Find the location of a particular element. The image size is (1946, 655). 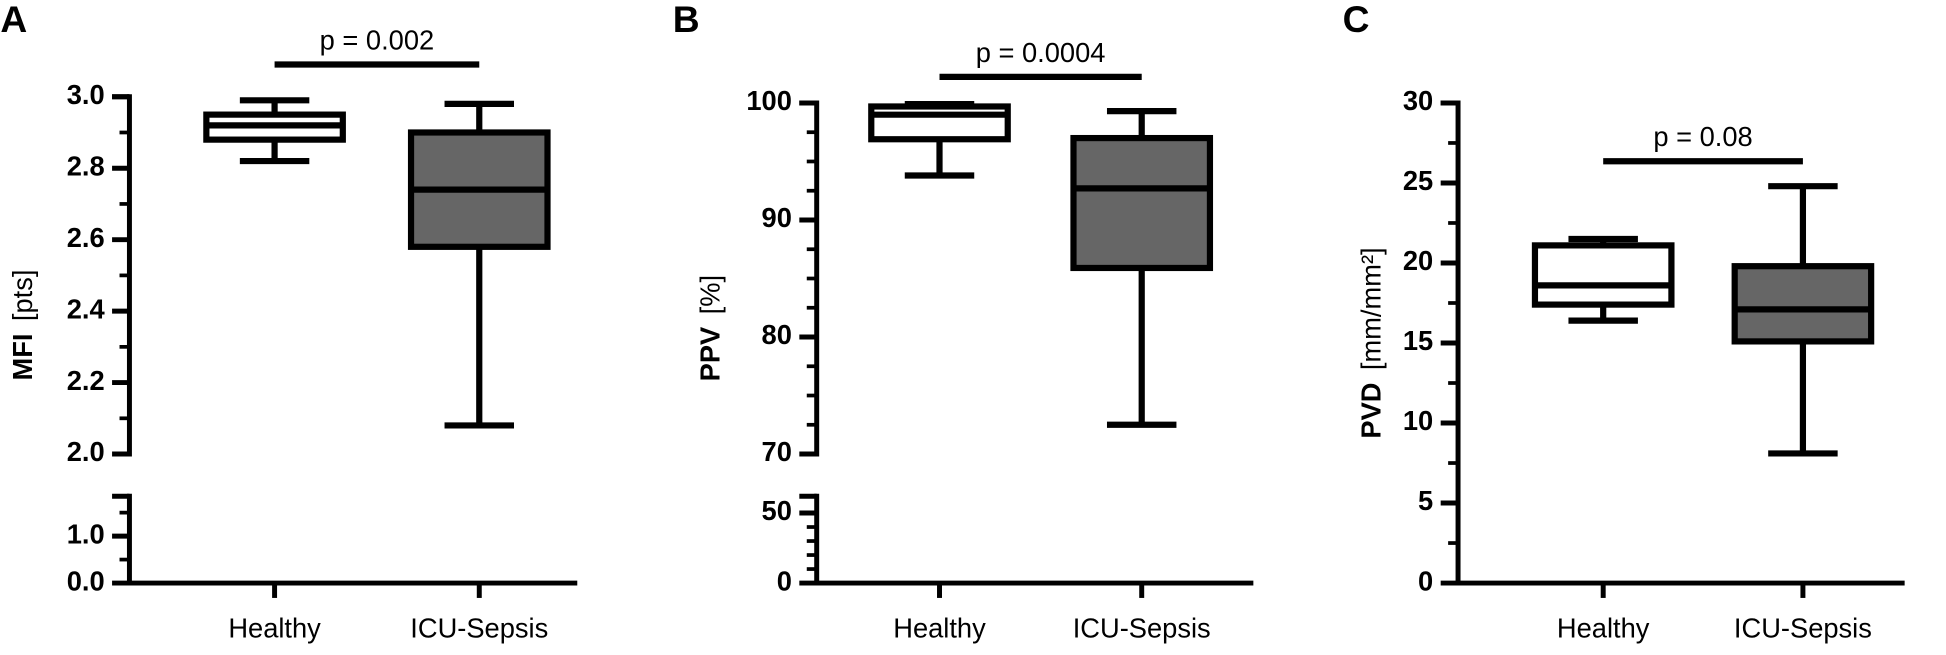

y-tick-label: 2.6 is located at coordinates (86, 237).